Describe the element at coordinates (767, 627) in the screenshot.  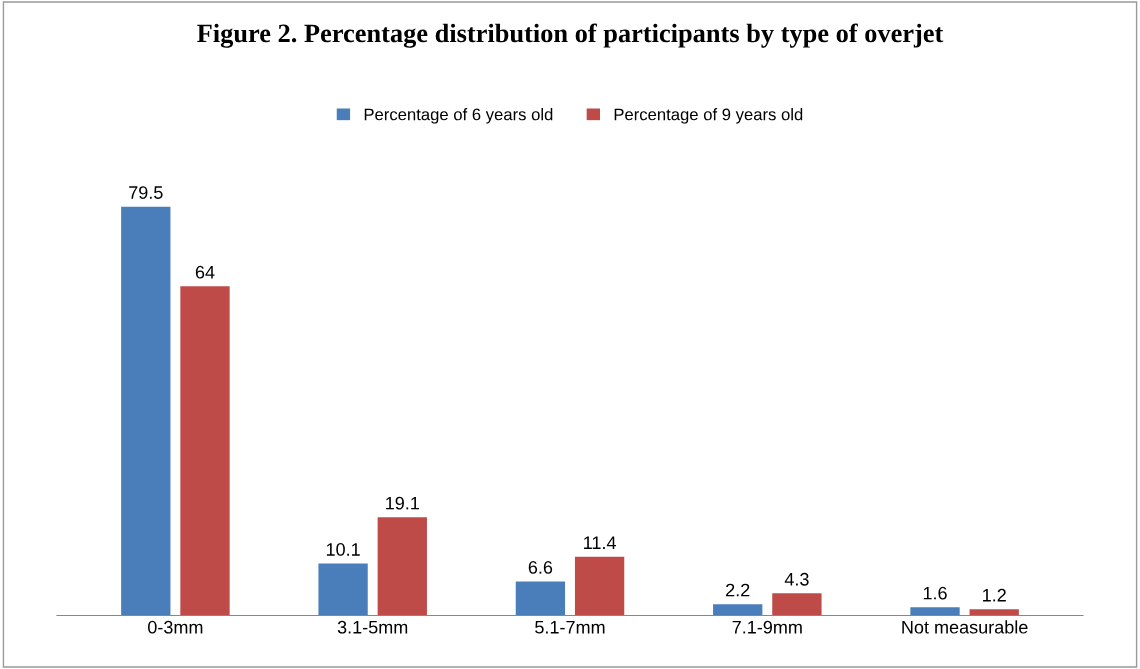
I see `x-tick-label: 7.1-9mm` at that location.